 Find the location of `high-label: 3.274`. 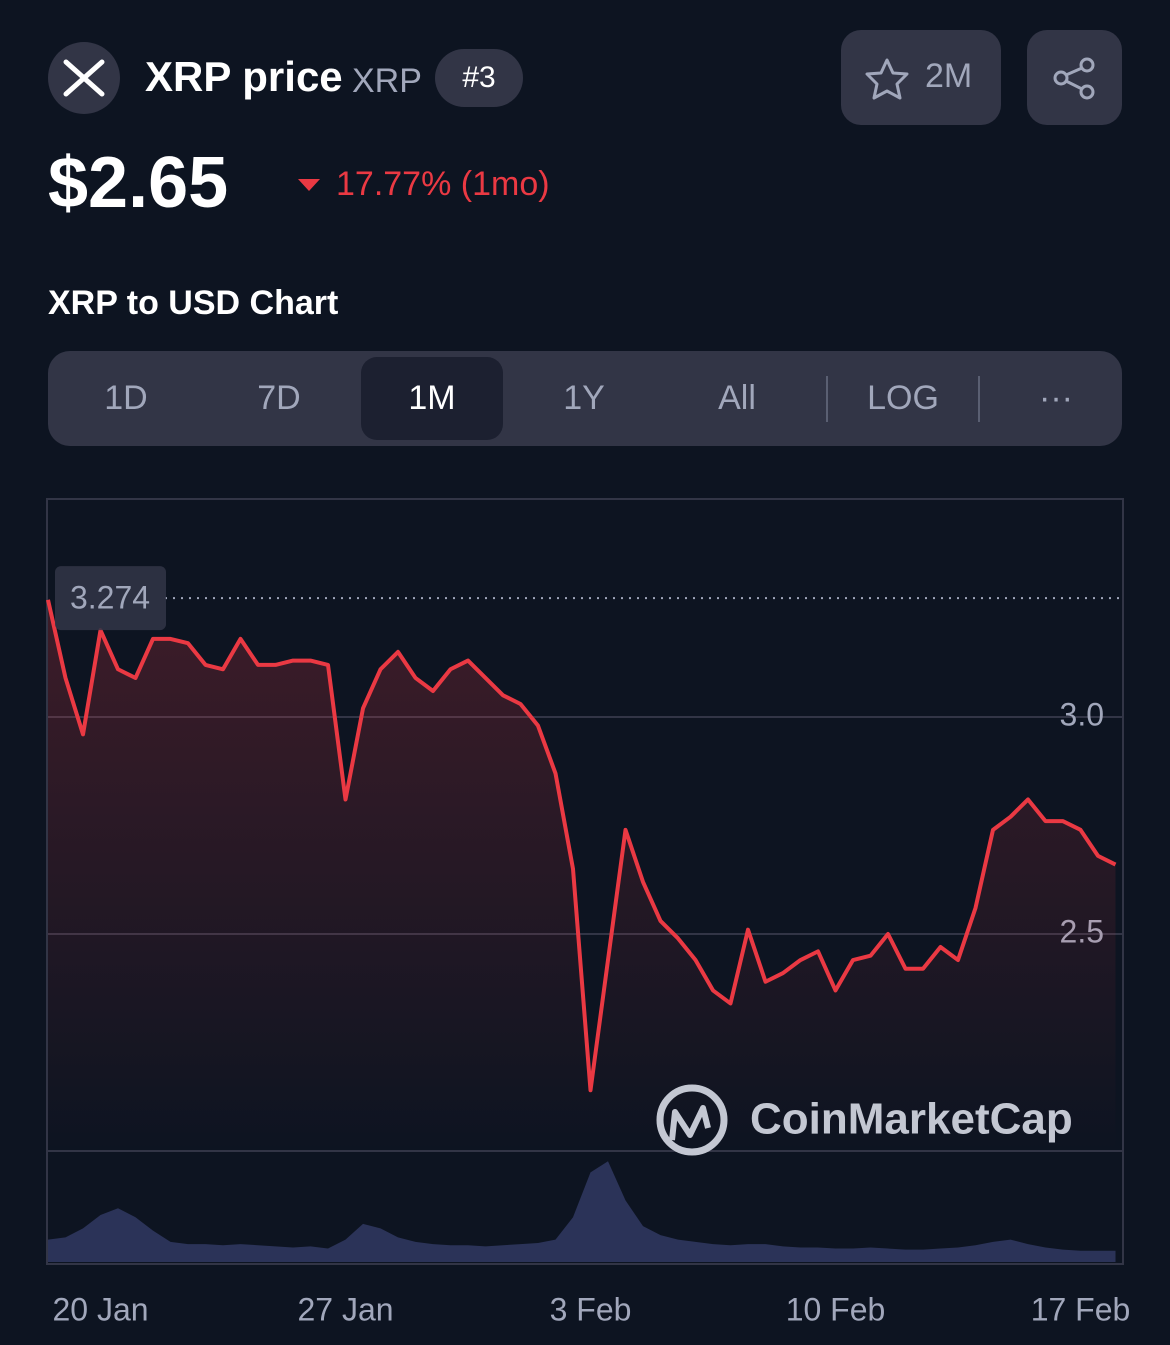

high-label: 3.274 is located at coordinates (110, 598).